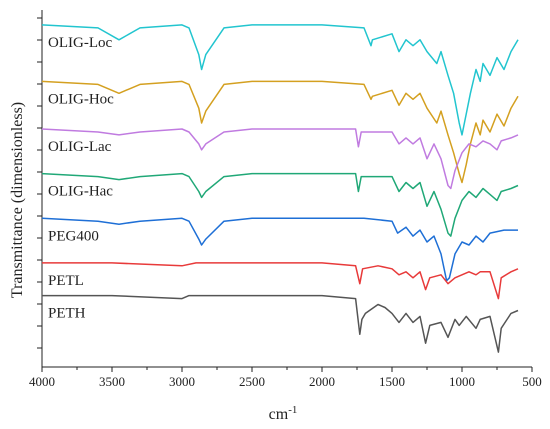  Describe the element at coordinates (182, 381) in the screenshot. I see `x-tick-label: 3000` at that location.